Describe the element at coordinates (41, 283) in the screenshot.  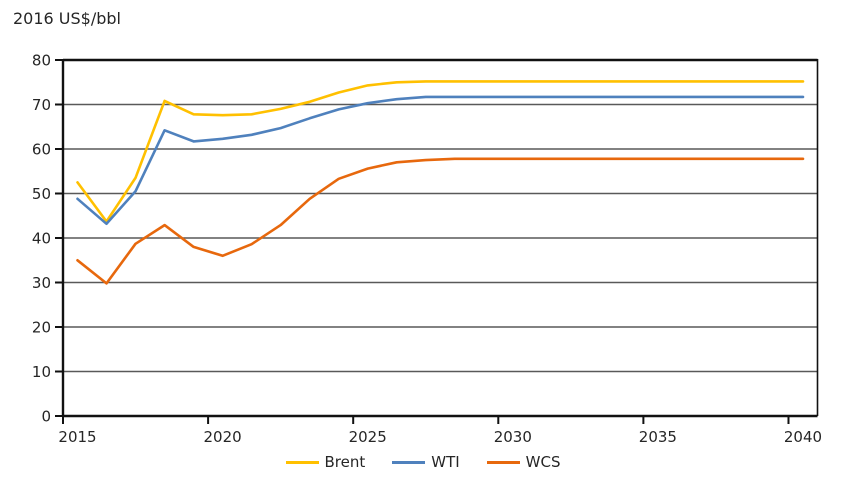
I see `y-tick-label: 30` at that location.